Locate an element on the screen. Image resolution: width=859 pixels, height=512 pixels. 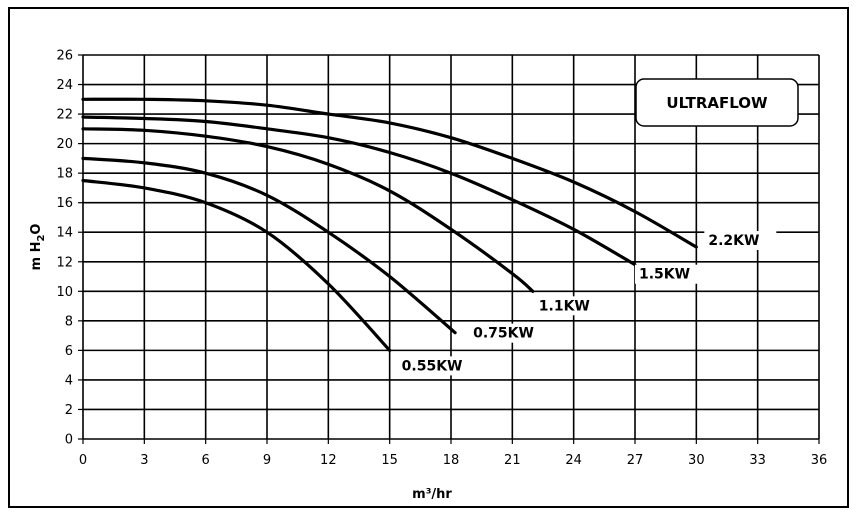
y-tick-label: 10 is located at coordinates (64, 292).